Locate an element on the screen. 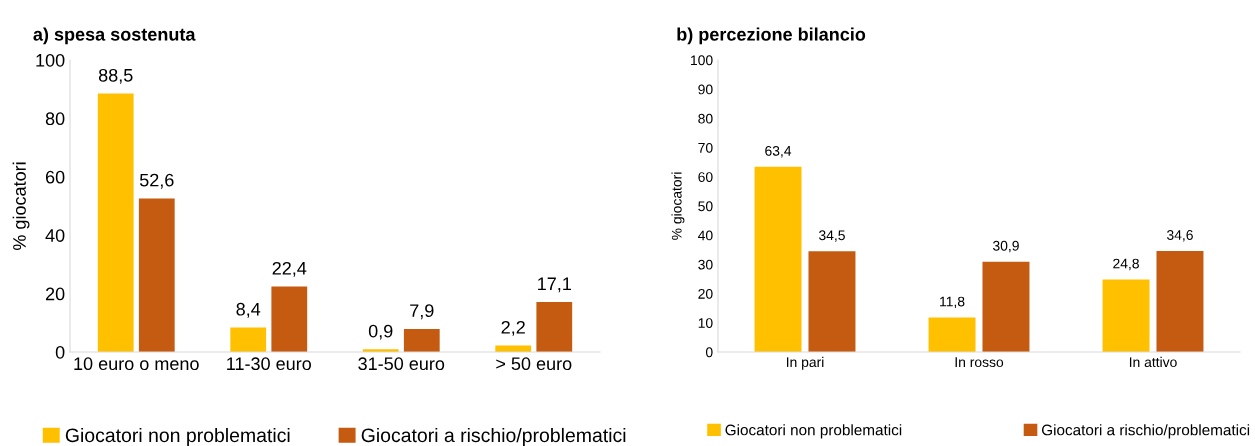 Image resolution: width=1255 pixels, height=446 pixels. data-label: 30,9 is located at coordinates (1005, 246).